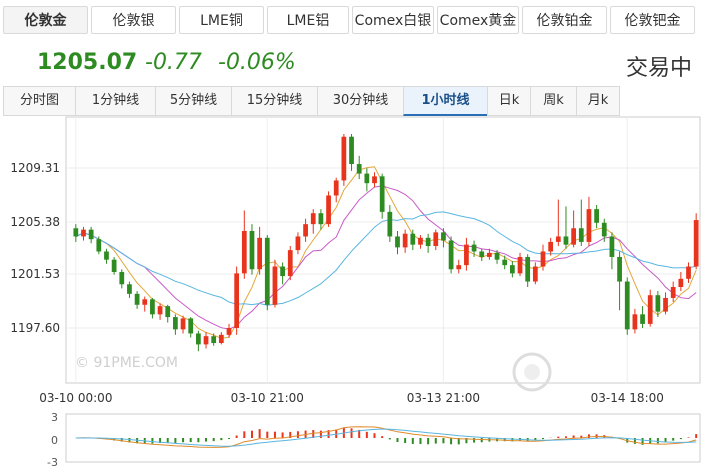 Image resolution: width=706 pixels, height=472 pixels. I want to click on y-tick-label: 1205.38, so click(35, 222).